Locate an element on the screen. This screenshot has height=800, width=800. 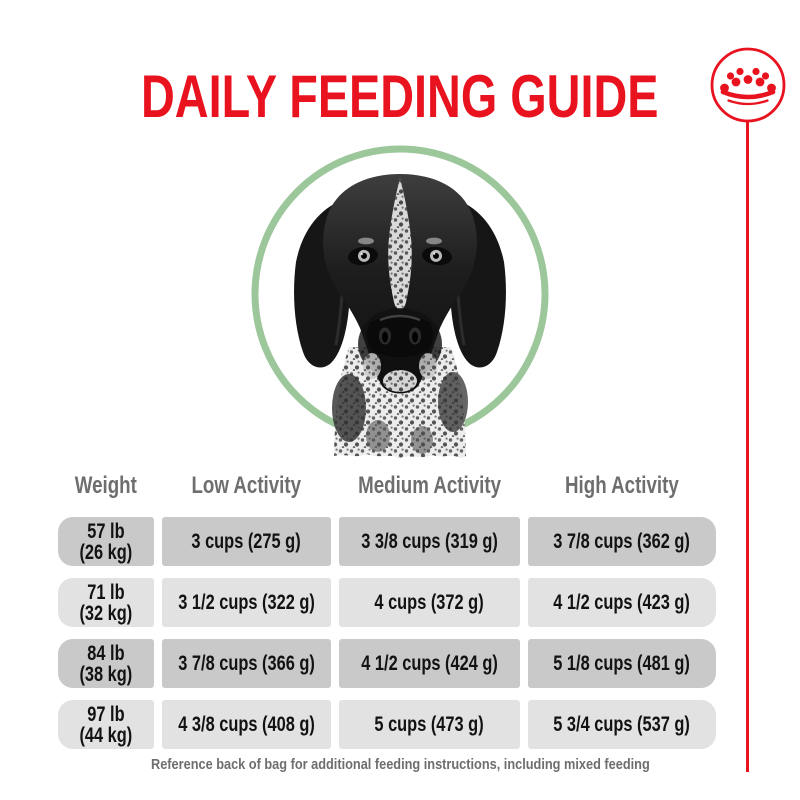
weight-cell: 57 lb (26 kg) is located at coordinates (106, 541).